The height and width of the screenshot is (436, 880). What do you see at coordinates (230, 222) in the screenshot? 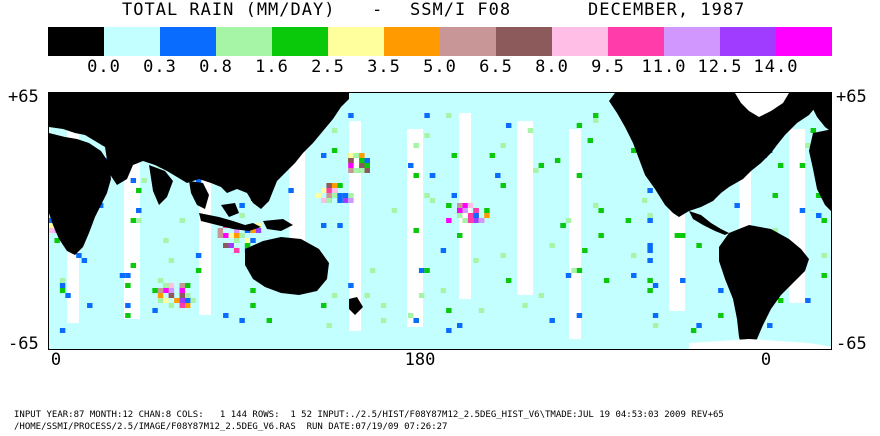
I see `indonesia` at bounding box center [230, 222].